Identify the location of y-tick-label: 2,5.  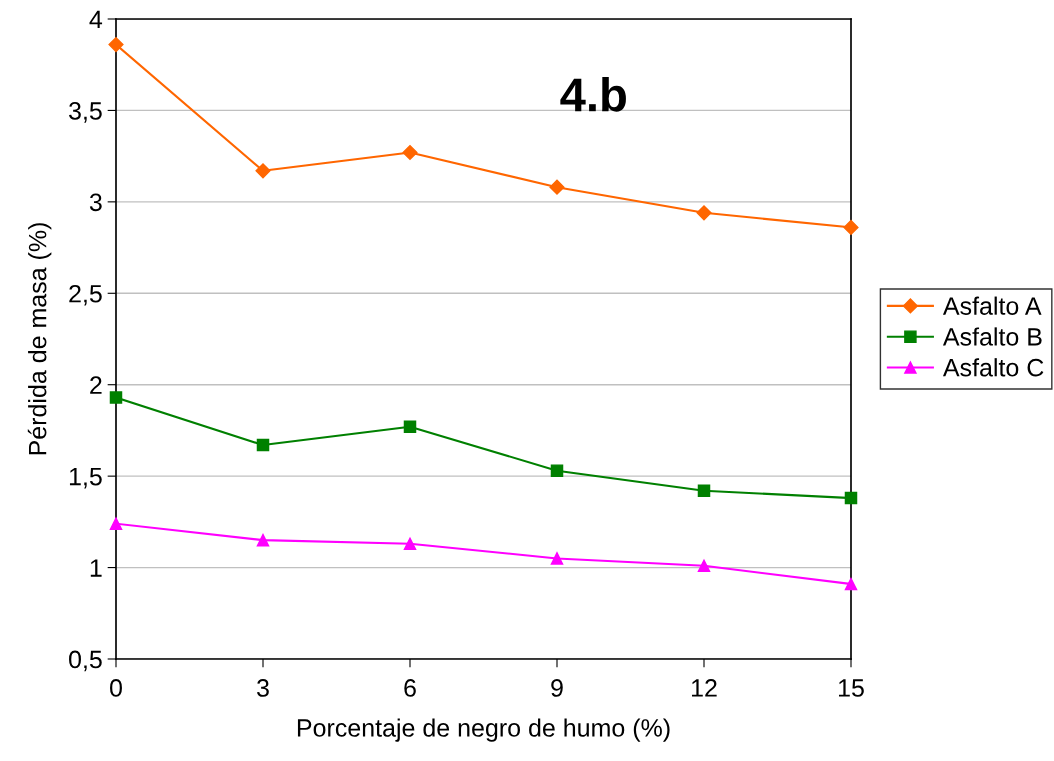
(85, 295).